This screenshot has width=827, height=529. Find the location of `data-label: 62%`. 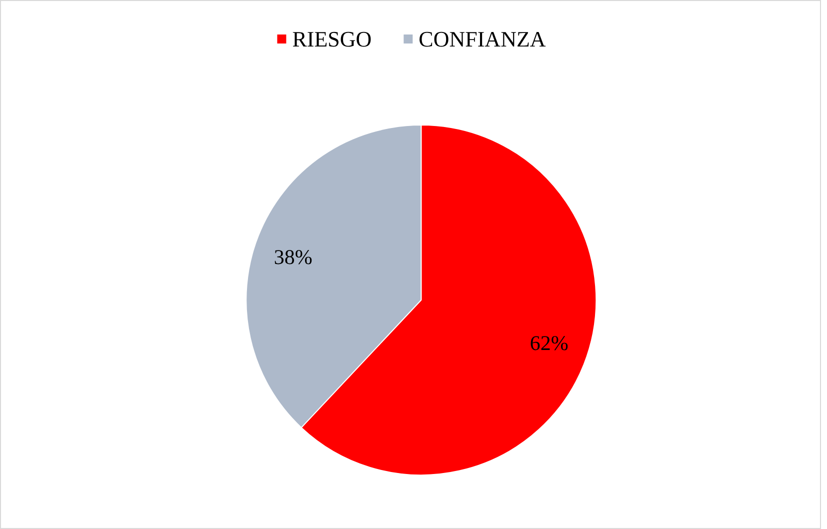

data-label: 62% is located at coordinates (549, 343).